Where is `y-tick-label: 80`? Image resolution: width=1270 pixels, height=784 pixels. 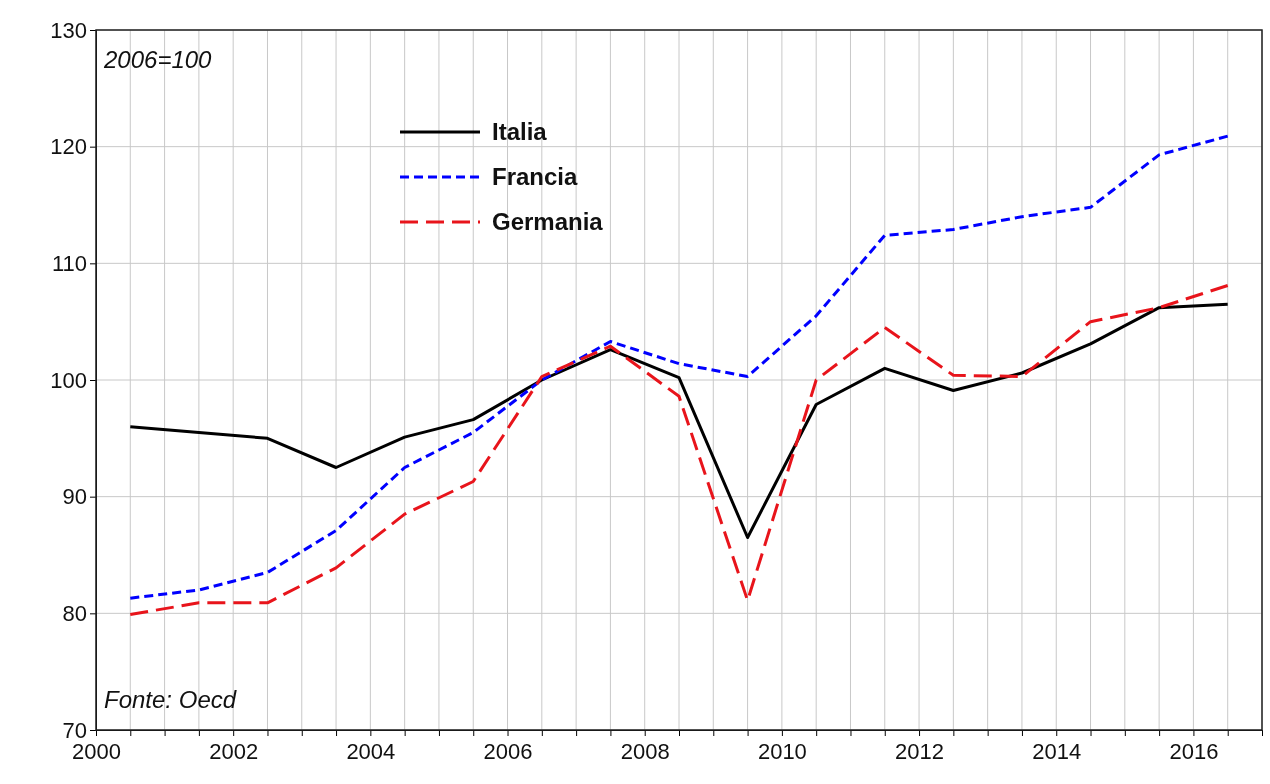
y-tick-label: 80 is located at coordinates (74, 613).